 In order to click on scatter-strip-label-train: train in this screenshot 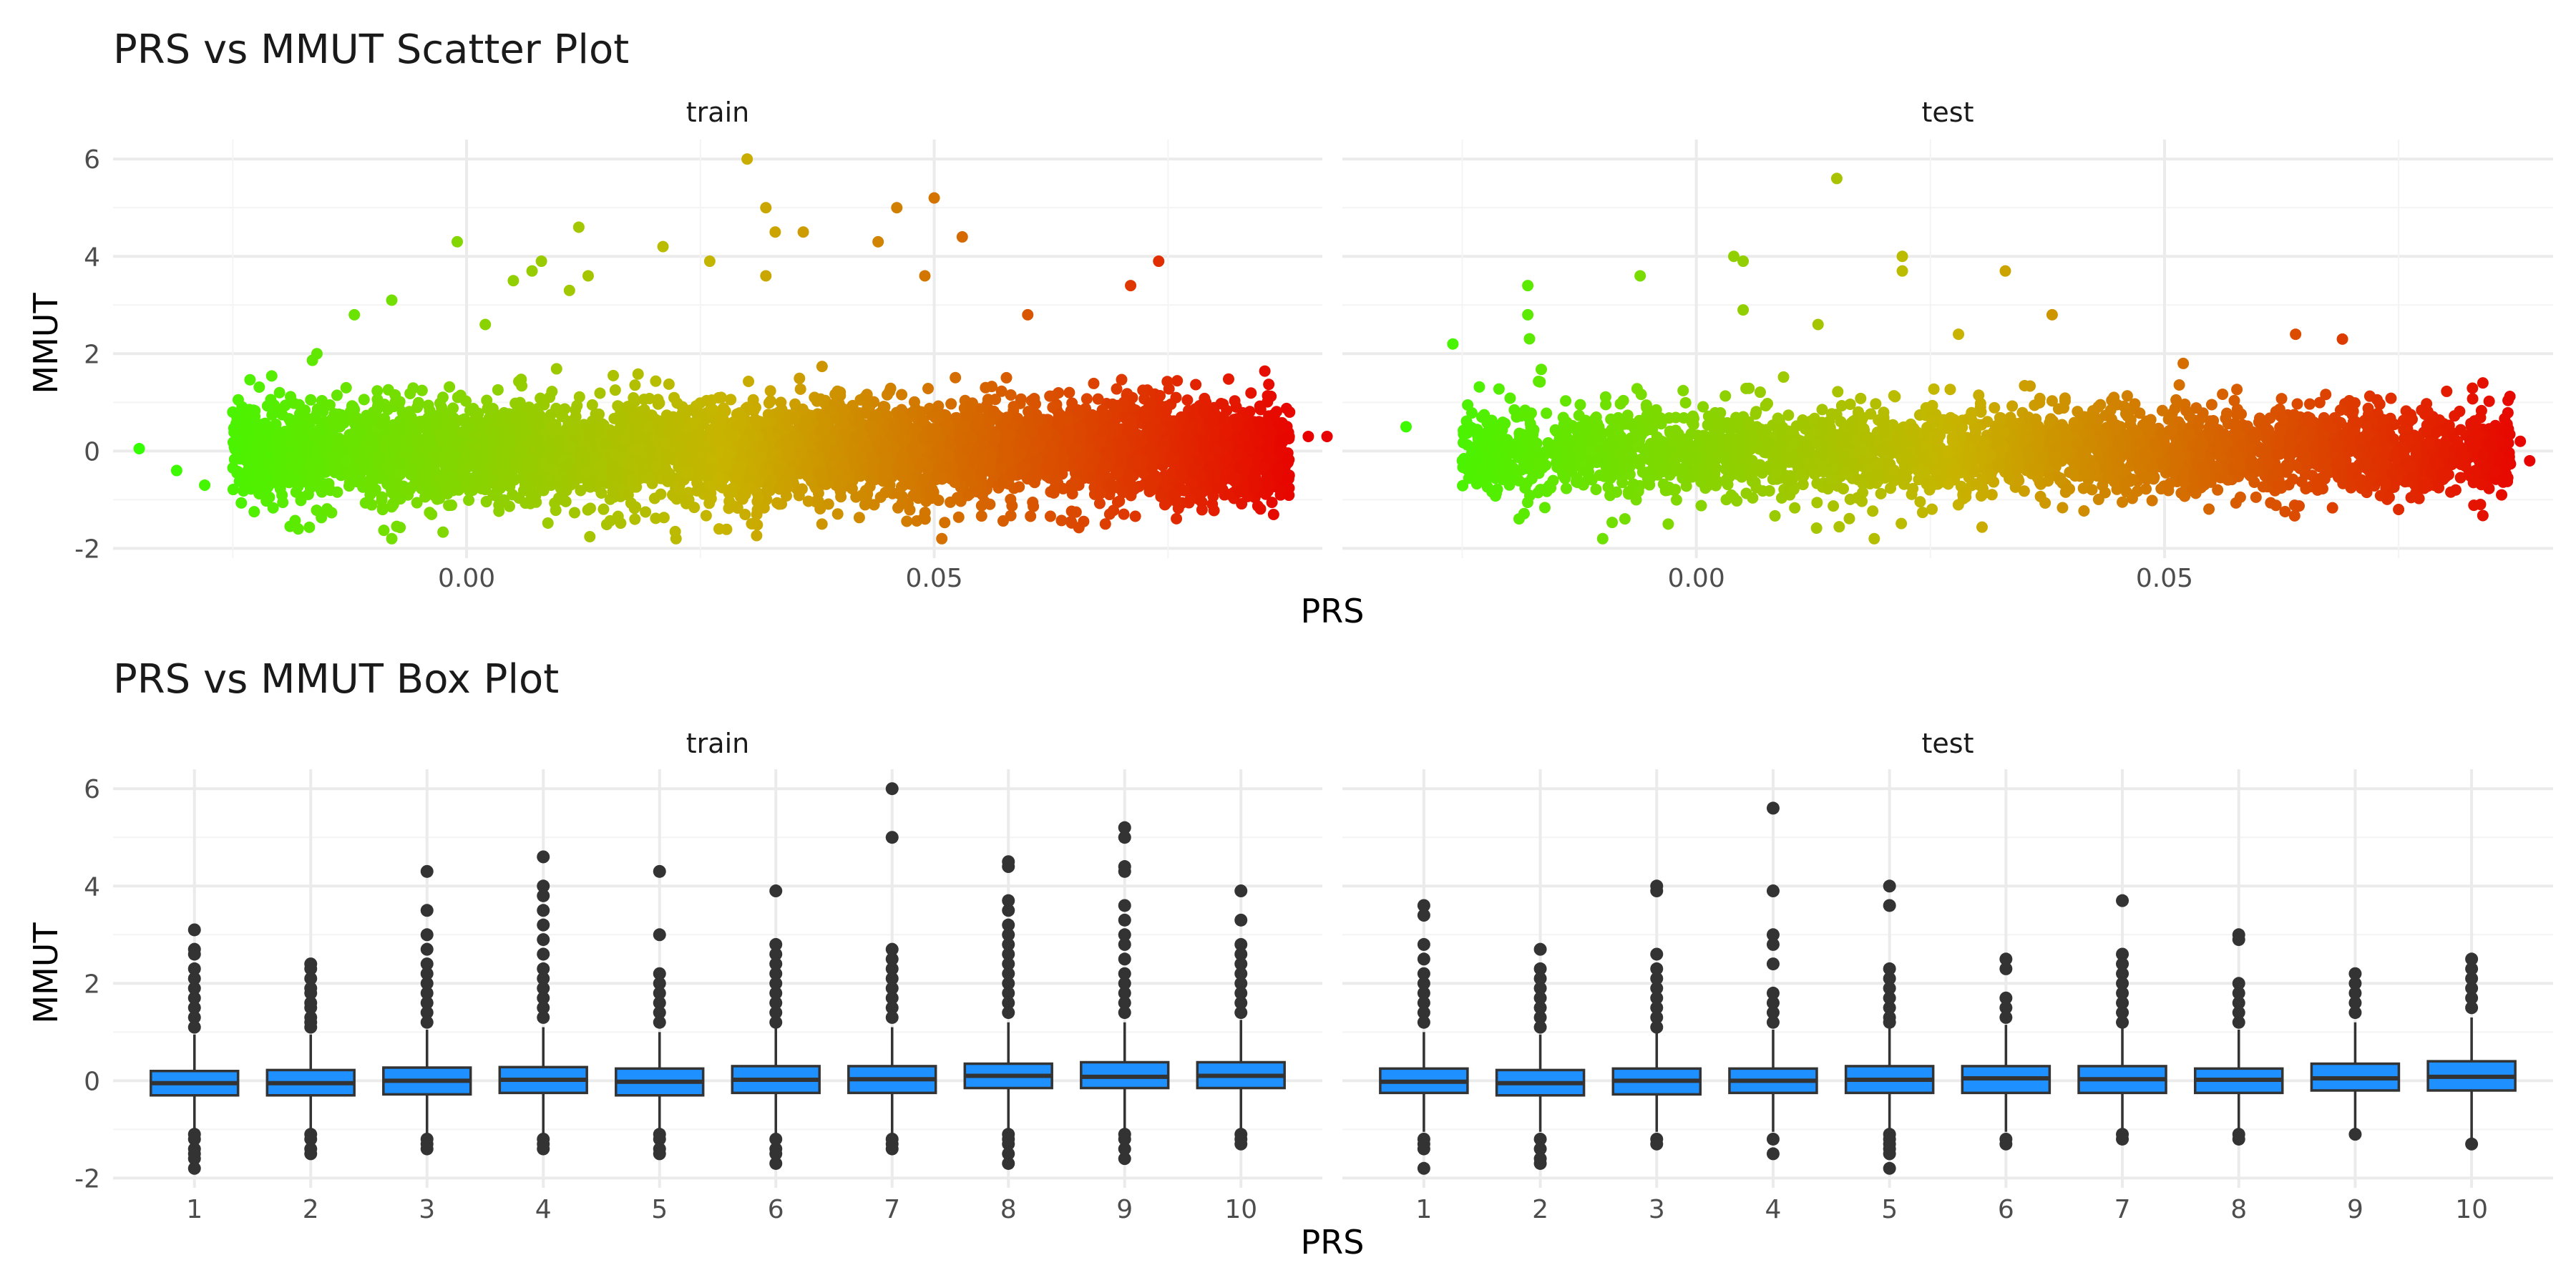, I will do `click(717, 112)`.